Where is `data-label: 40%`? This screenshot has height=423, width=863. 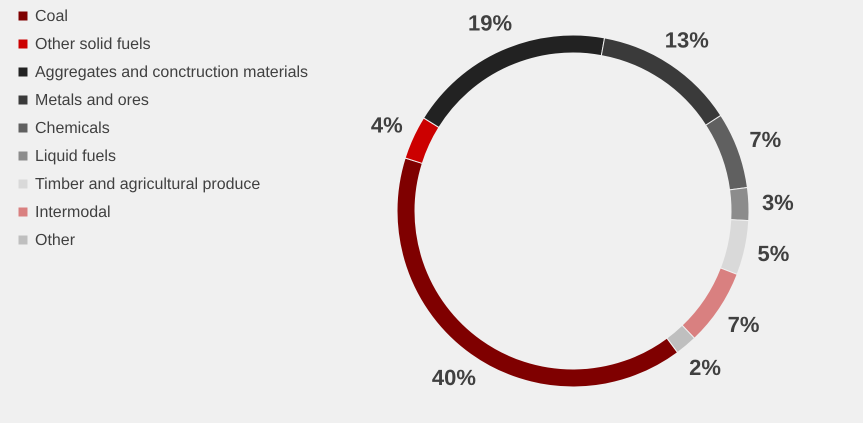
data-label: 40% is located at coordinates (454, 377).